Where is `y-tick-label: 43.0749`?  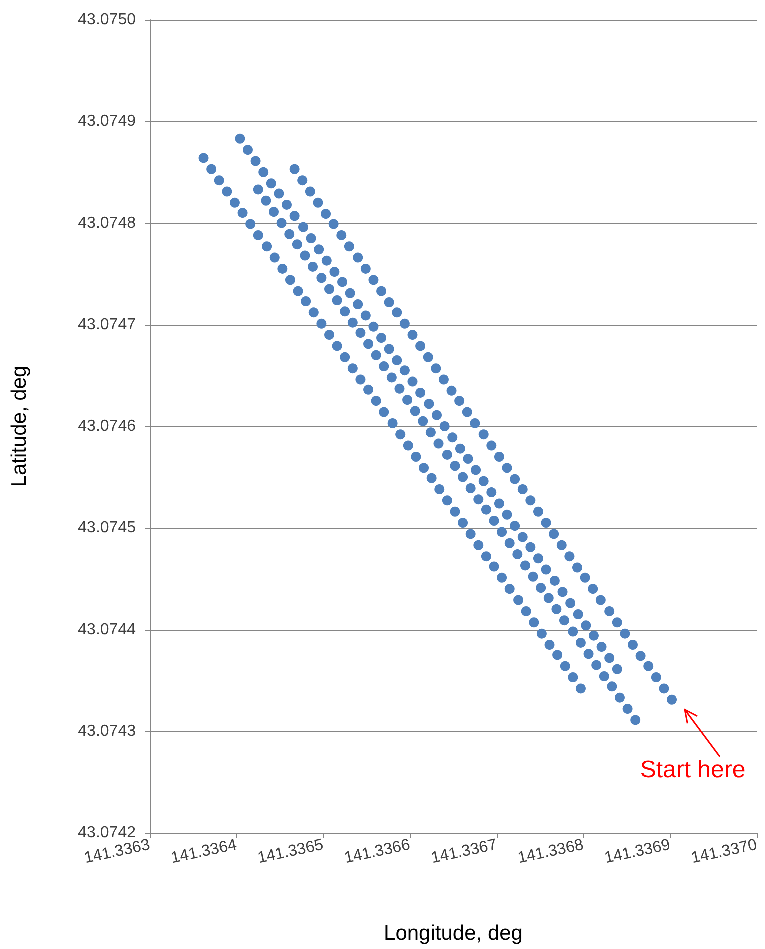
y-tick-label: 43.0749 is located at coordinates (107, 121).